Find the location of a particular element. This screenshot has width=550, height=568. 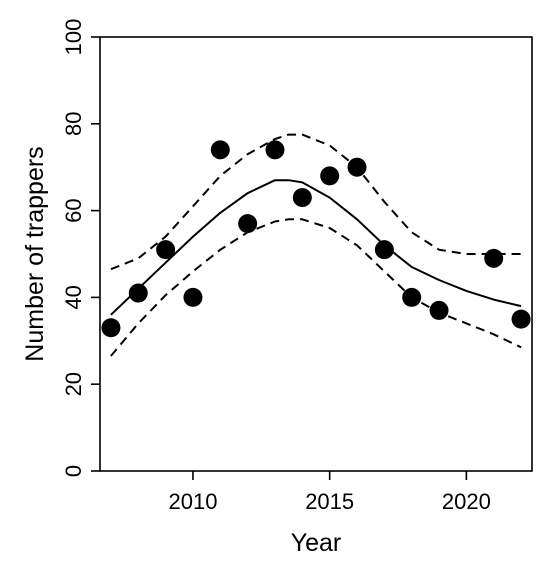

y-axis: 0 20 40 60 80 100 is located at coordinates (80, 248).